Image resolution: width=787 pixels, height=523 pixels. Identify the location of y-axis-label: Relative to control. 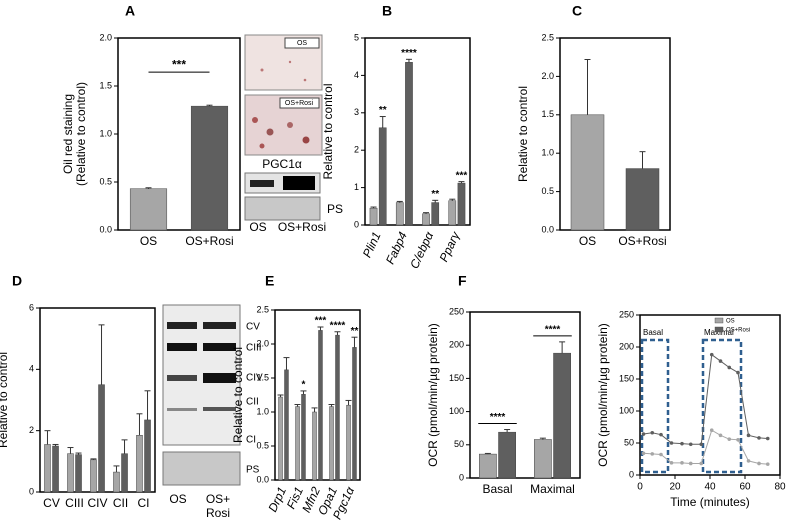
(238, 395).